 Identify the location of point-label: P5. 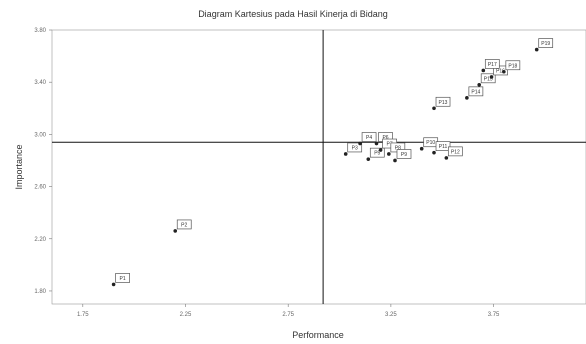
(377, 154).